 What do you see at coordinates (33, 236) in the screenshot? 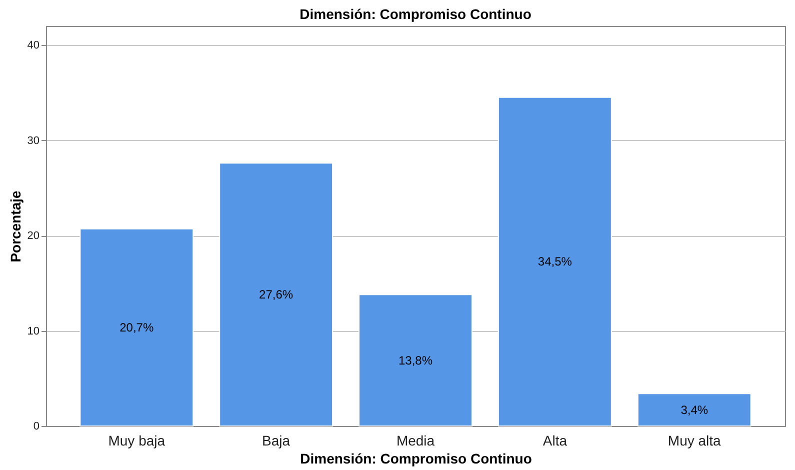
I see `y-tick-label: 20` at bounding box center [33, 236].